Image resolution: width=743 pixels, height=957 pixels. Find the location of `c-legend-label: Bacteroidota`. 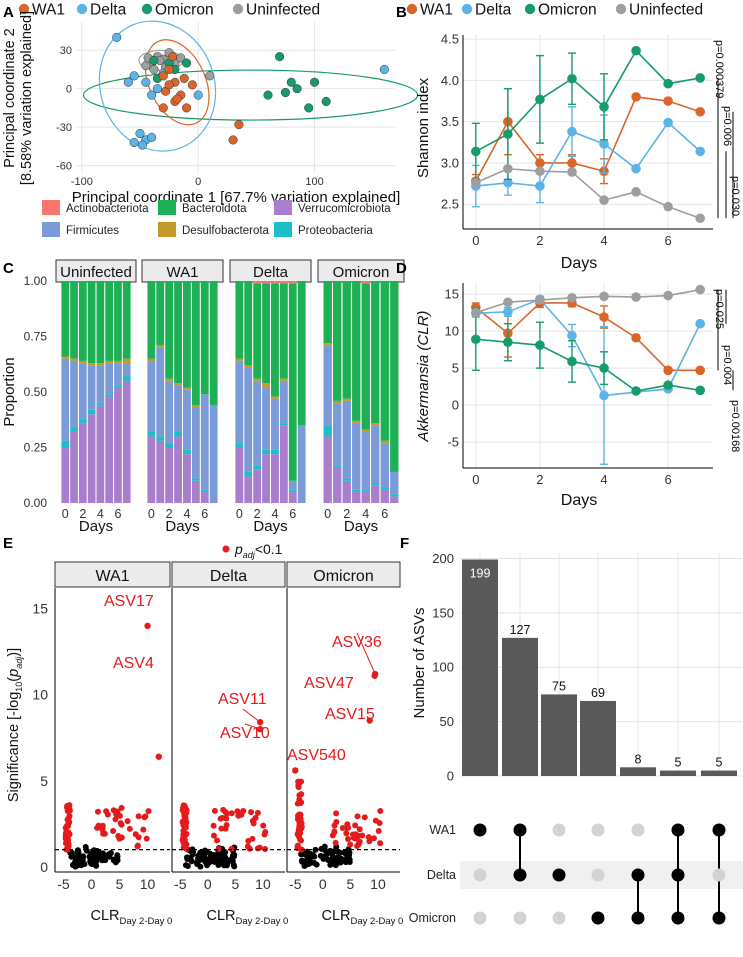

c-legend-label: Bacteroidota is located at coordinates (214, 209).